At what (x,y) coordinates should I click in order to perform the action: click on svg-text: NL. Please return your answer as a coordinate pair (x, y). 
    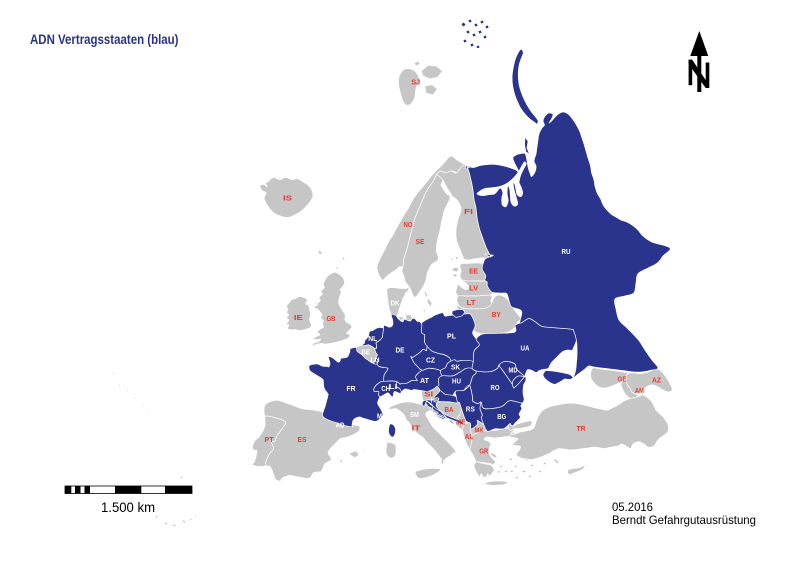
    Looking at the image, I should click on (372, 338).